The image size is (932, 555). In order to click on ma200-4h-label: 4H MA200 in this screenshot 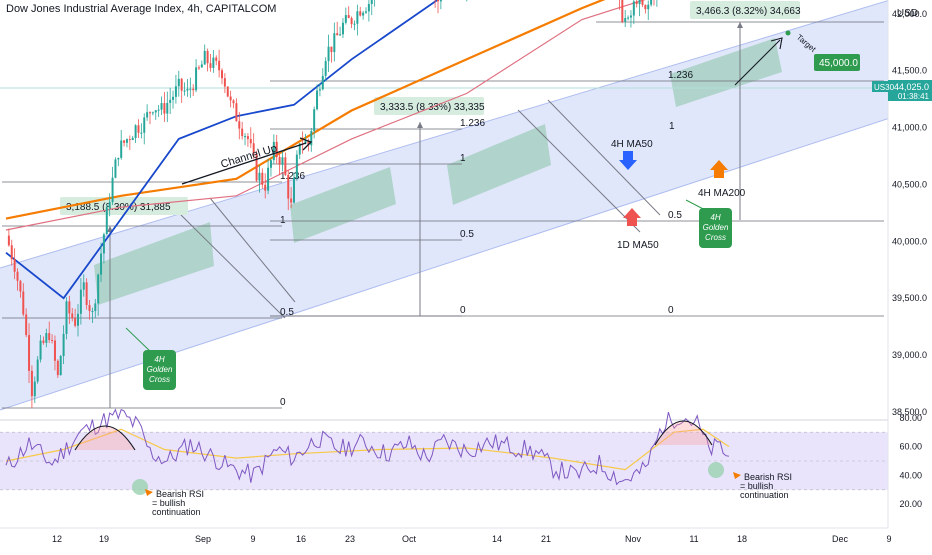, I will do `click(722, 193)`.